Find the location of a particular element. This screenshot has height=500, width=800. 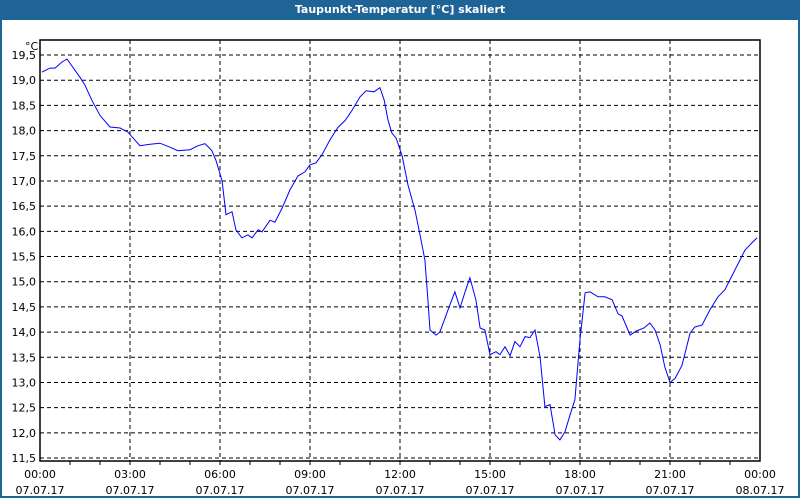

y-tick-label: 18,0 is located at coordinates (24, 131).